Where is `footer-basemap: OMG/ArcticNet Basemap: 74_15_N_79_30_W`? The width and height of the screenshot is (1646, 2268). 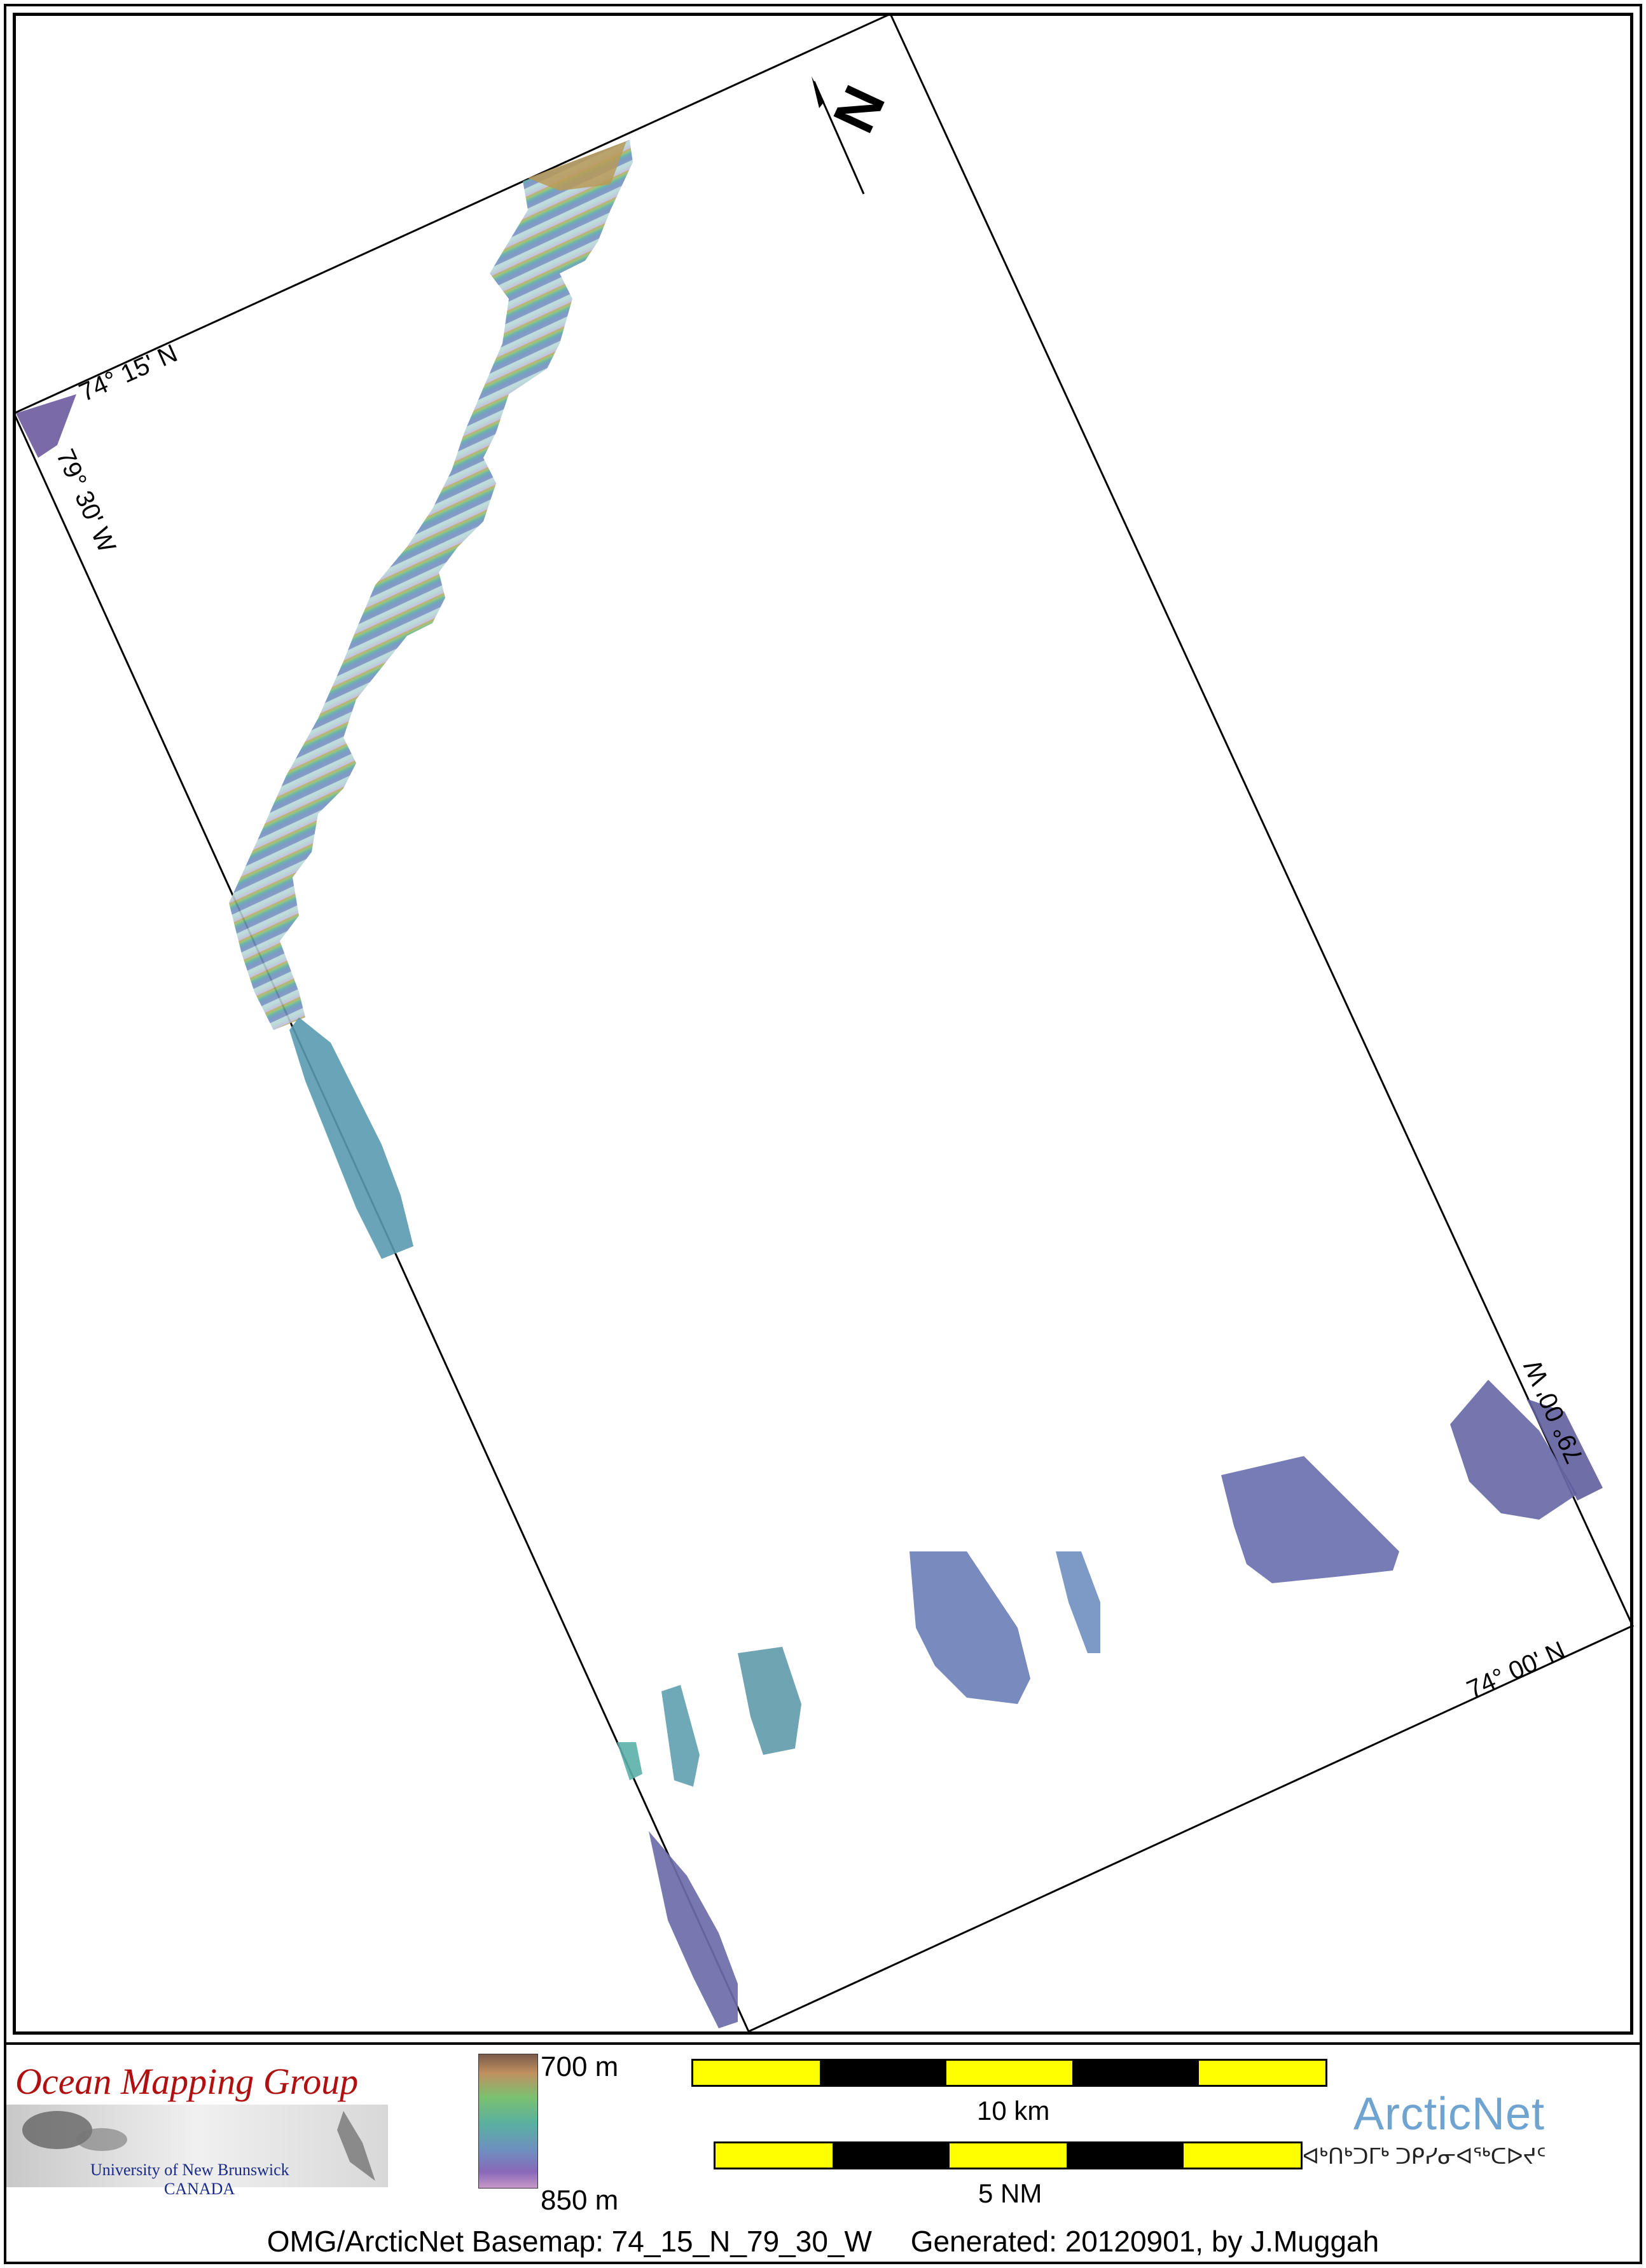 footer-basemap: OMG/ArcticNet Basemap: 74_15_N_79_30_W is located at coordinates (569, 2241).